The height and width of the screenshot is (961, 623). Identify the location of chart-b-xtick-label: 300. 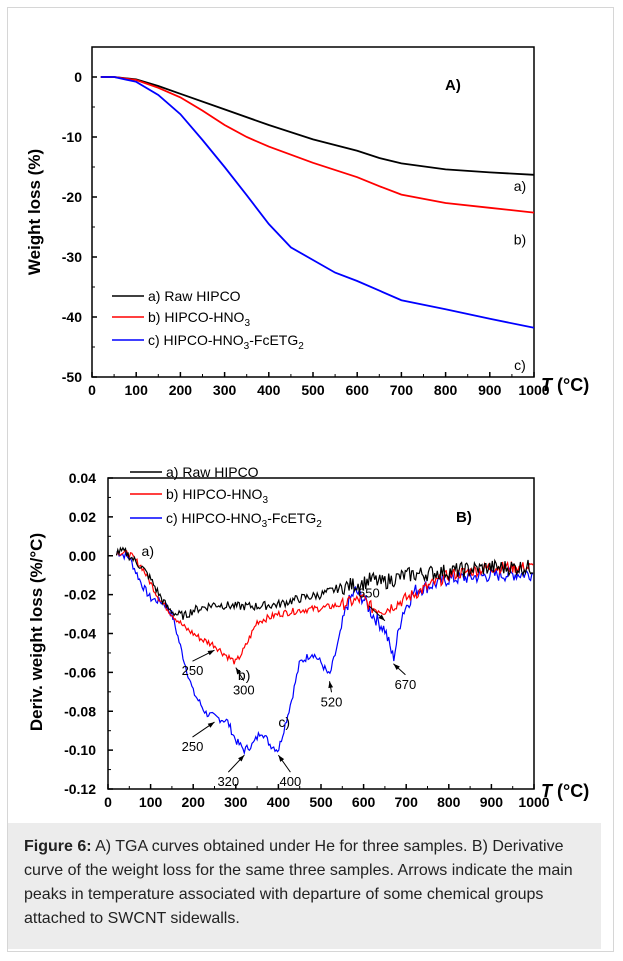
(236, 802).